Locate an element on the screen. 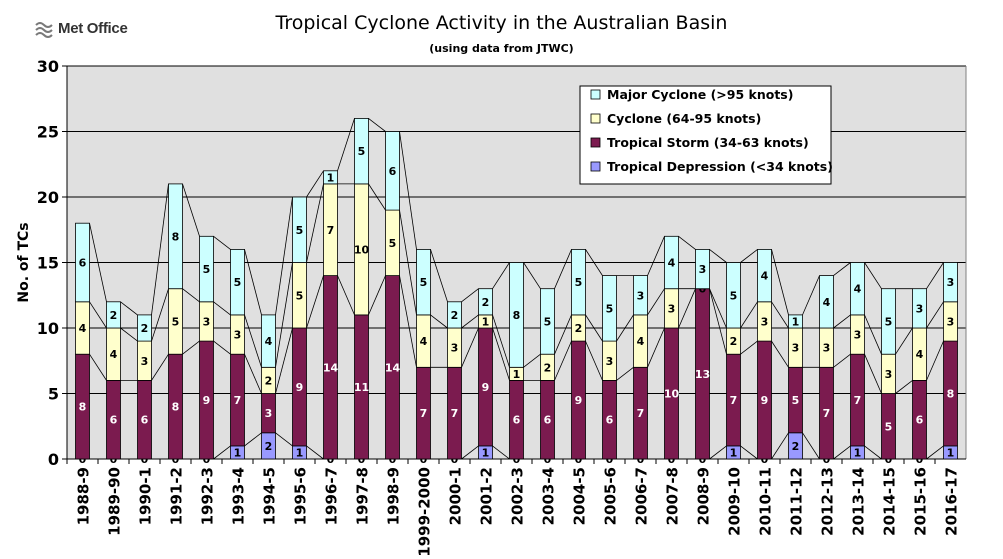  x-tick-label: 2013-14 is located at coordinates (859, 501).